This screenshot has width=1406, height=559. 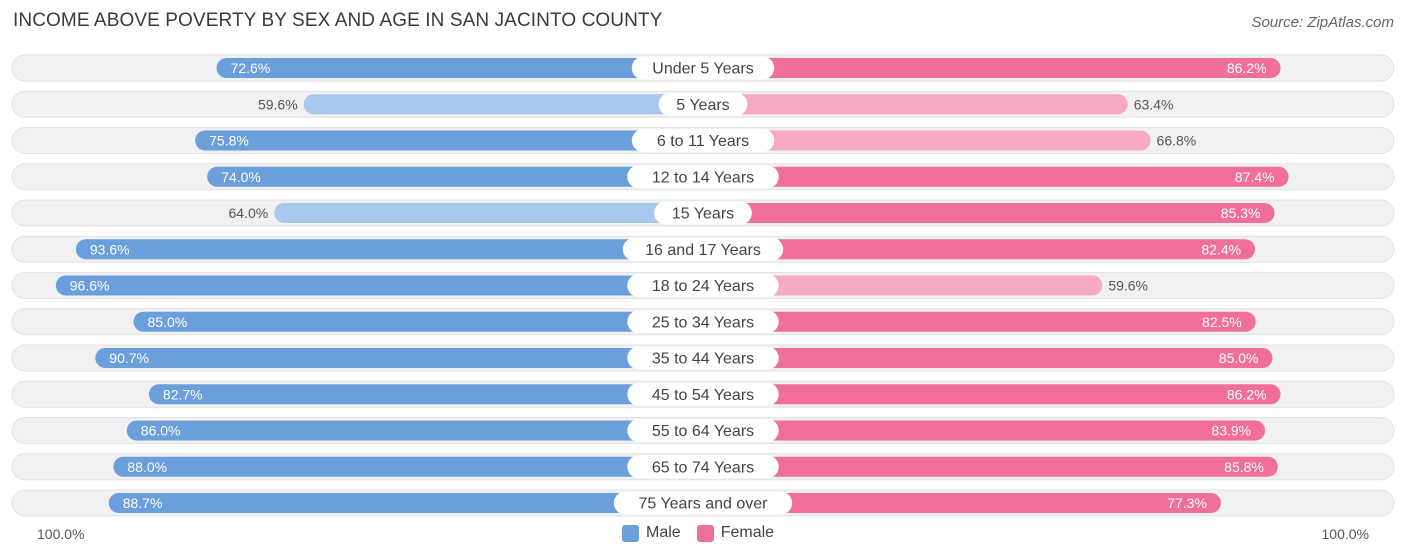 I want to click on category-label: 16 and 17 Years, so click(x=703, y=250).